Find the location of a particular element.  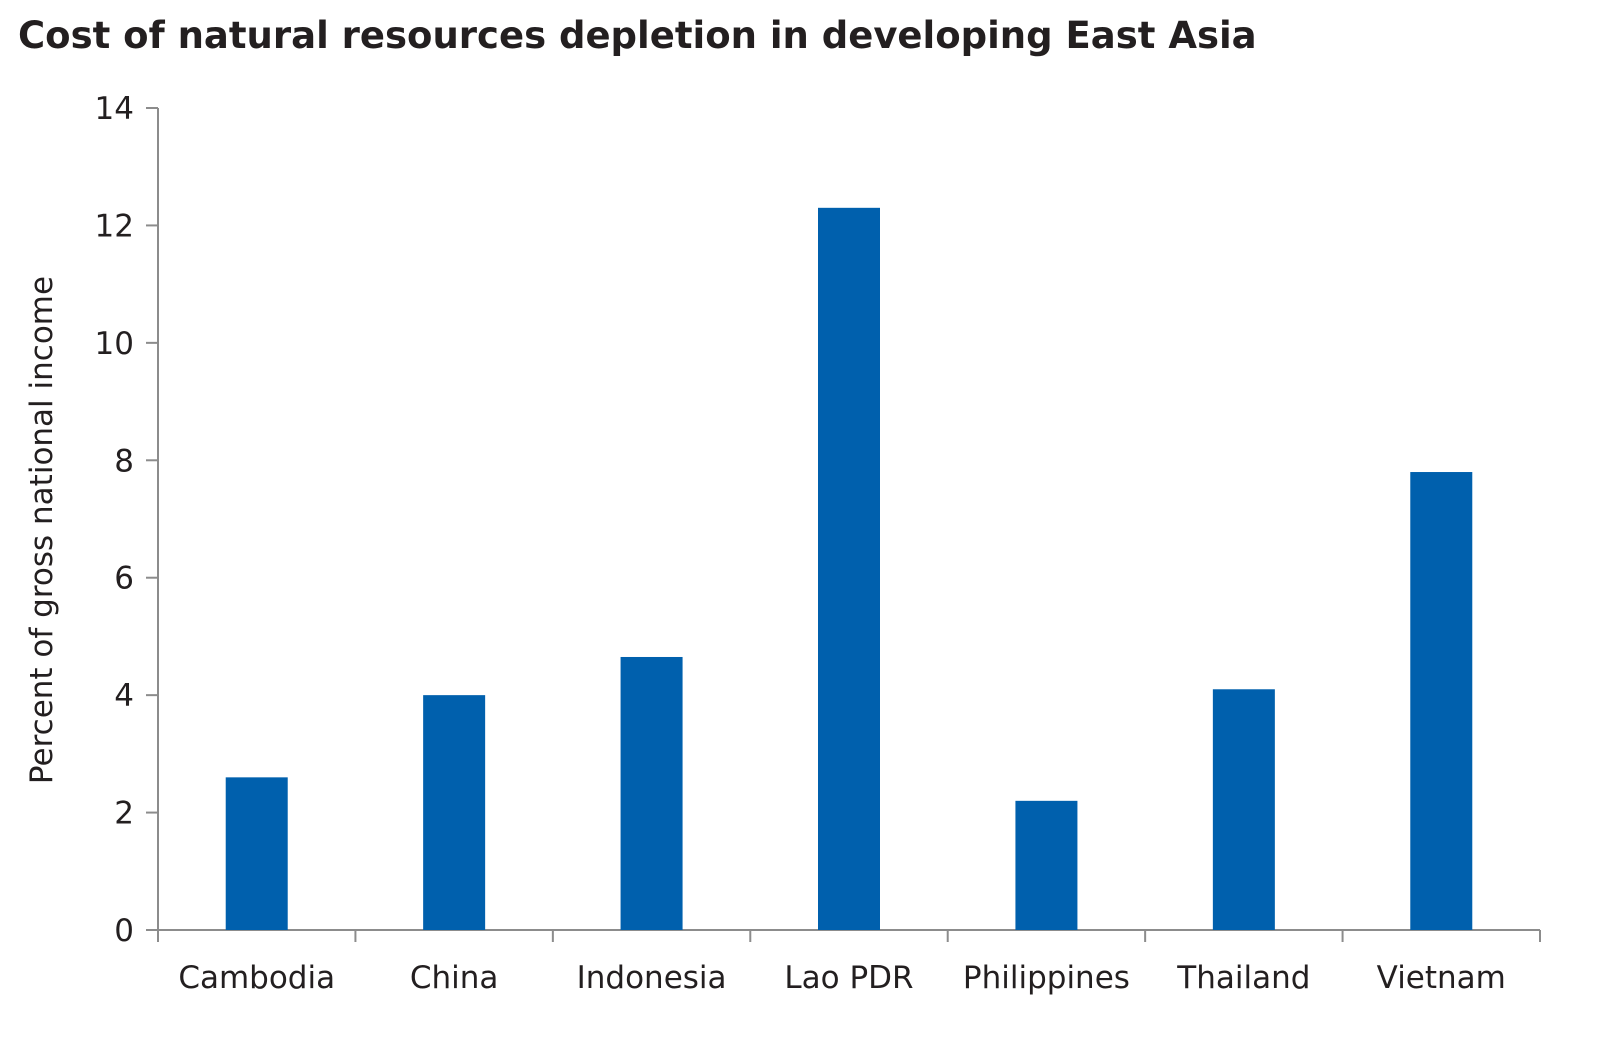

x-tick-label: Lao PDR is located at coordinates (848, 978).